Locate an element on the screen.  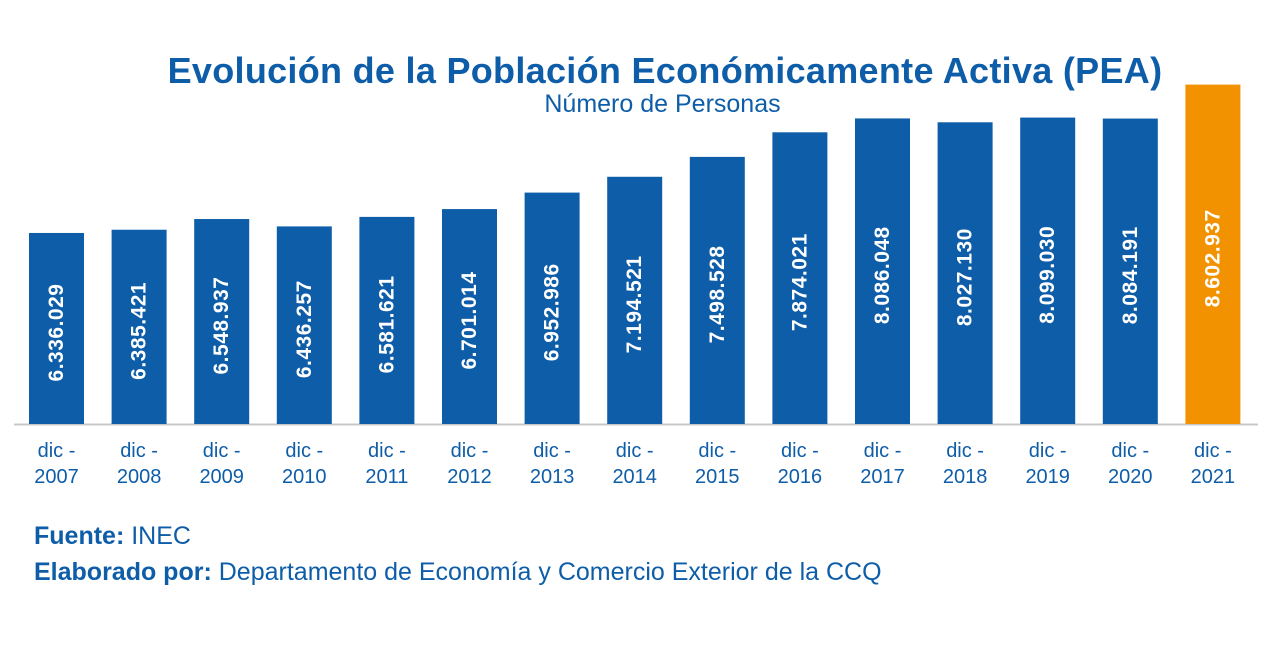
chart-subtitle: Número de Personas is located at coordinates (662, 104).